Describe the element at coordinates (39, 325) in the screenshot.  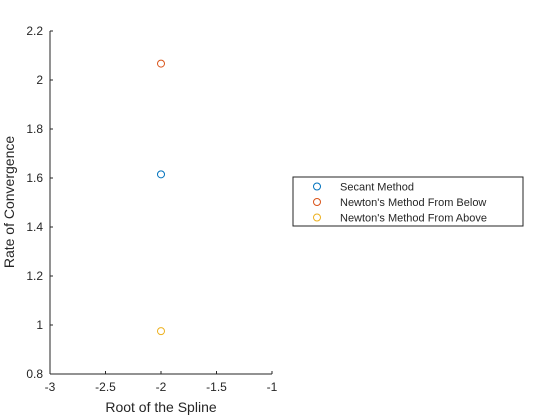
I see `y-tick-label: 1` at that location.